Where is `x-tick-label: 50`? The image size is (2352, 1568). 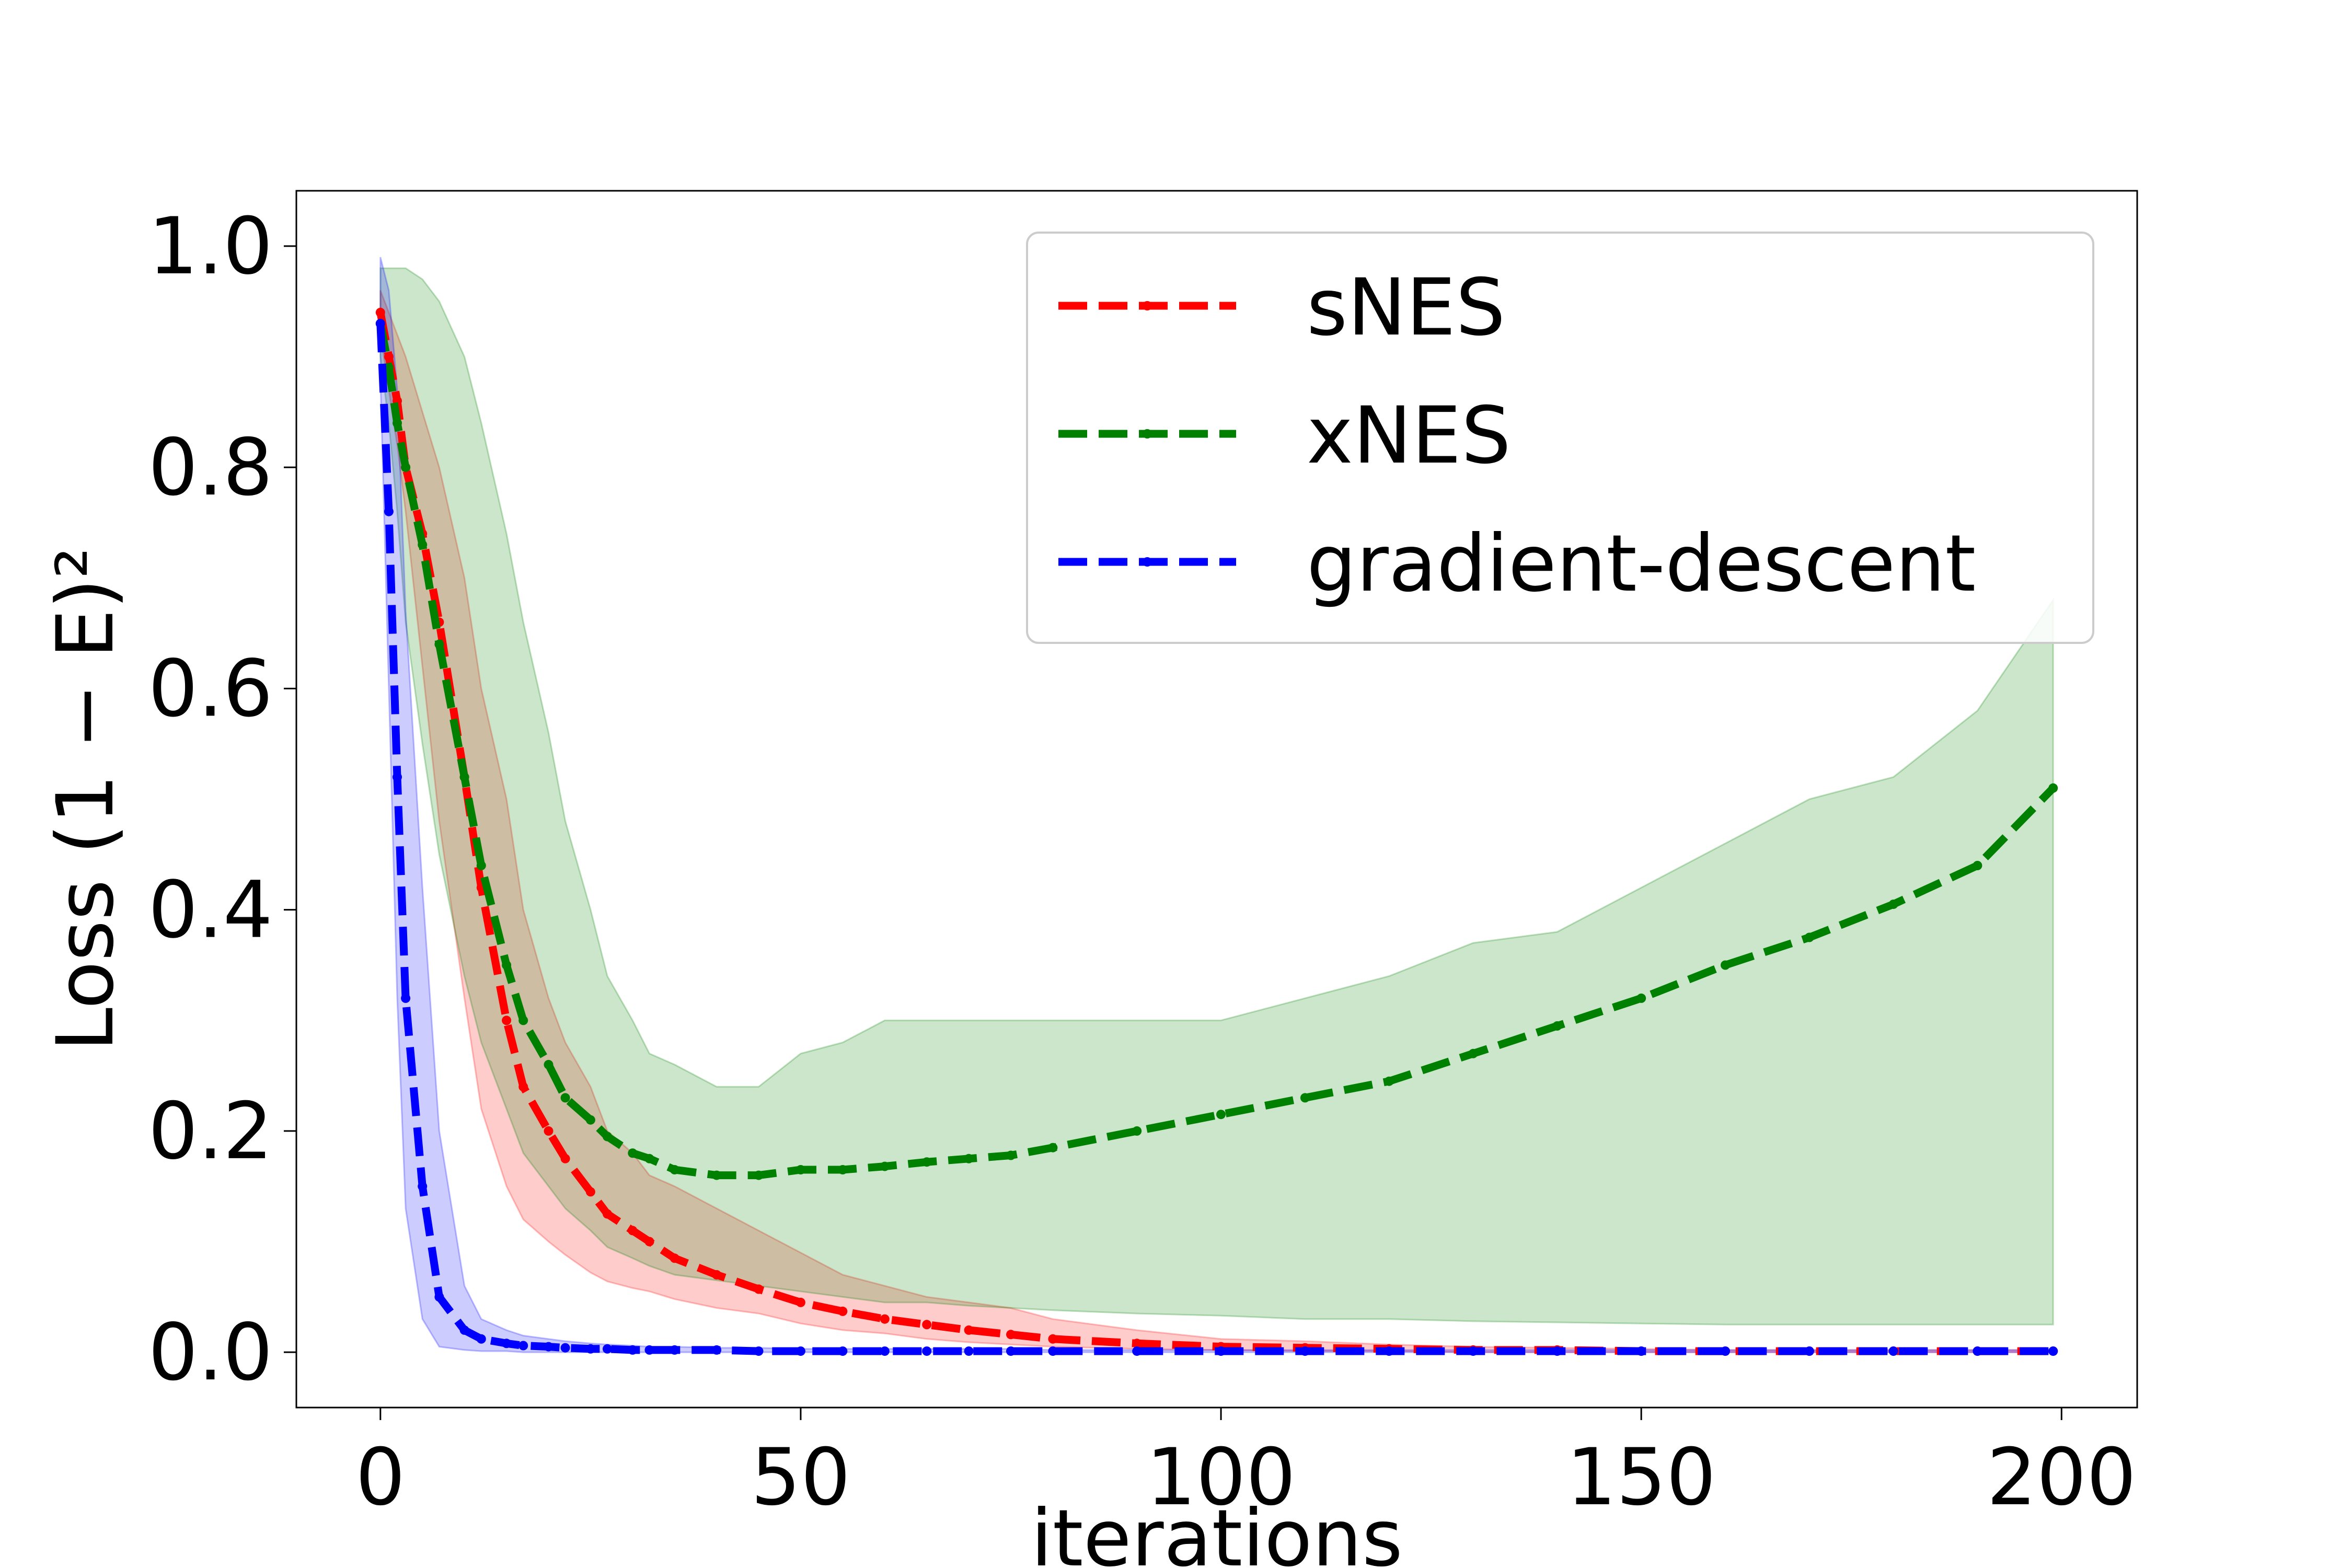 x-tick-label: 50 is located at coordinates (800, 1477).